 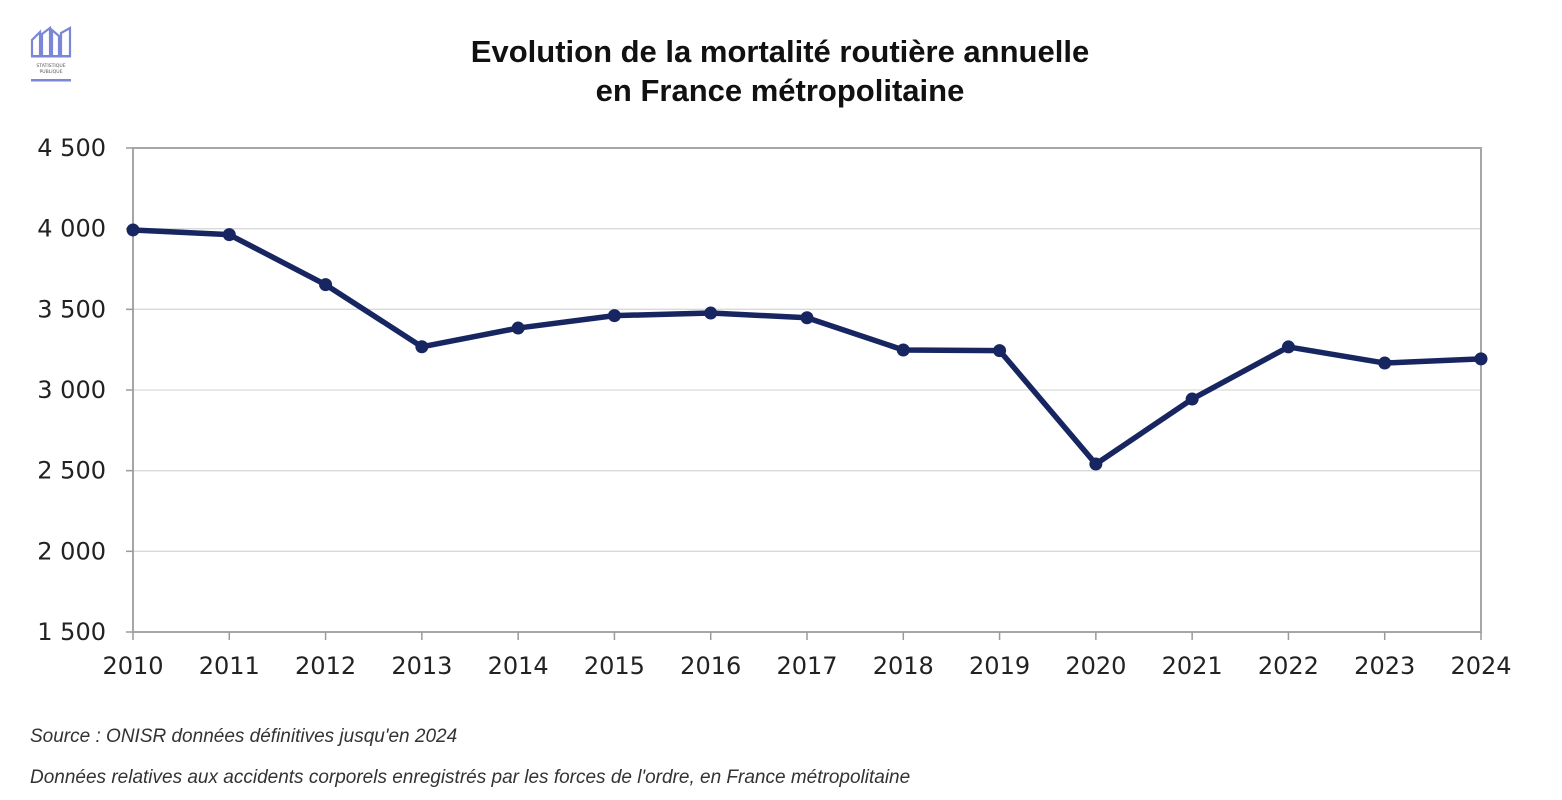 What do you see at coordinates (1096, 464) in the screenshot?
I see `data-point-2020` at bounding box center [1096, 464].